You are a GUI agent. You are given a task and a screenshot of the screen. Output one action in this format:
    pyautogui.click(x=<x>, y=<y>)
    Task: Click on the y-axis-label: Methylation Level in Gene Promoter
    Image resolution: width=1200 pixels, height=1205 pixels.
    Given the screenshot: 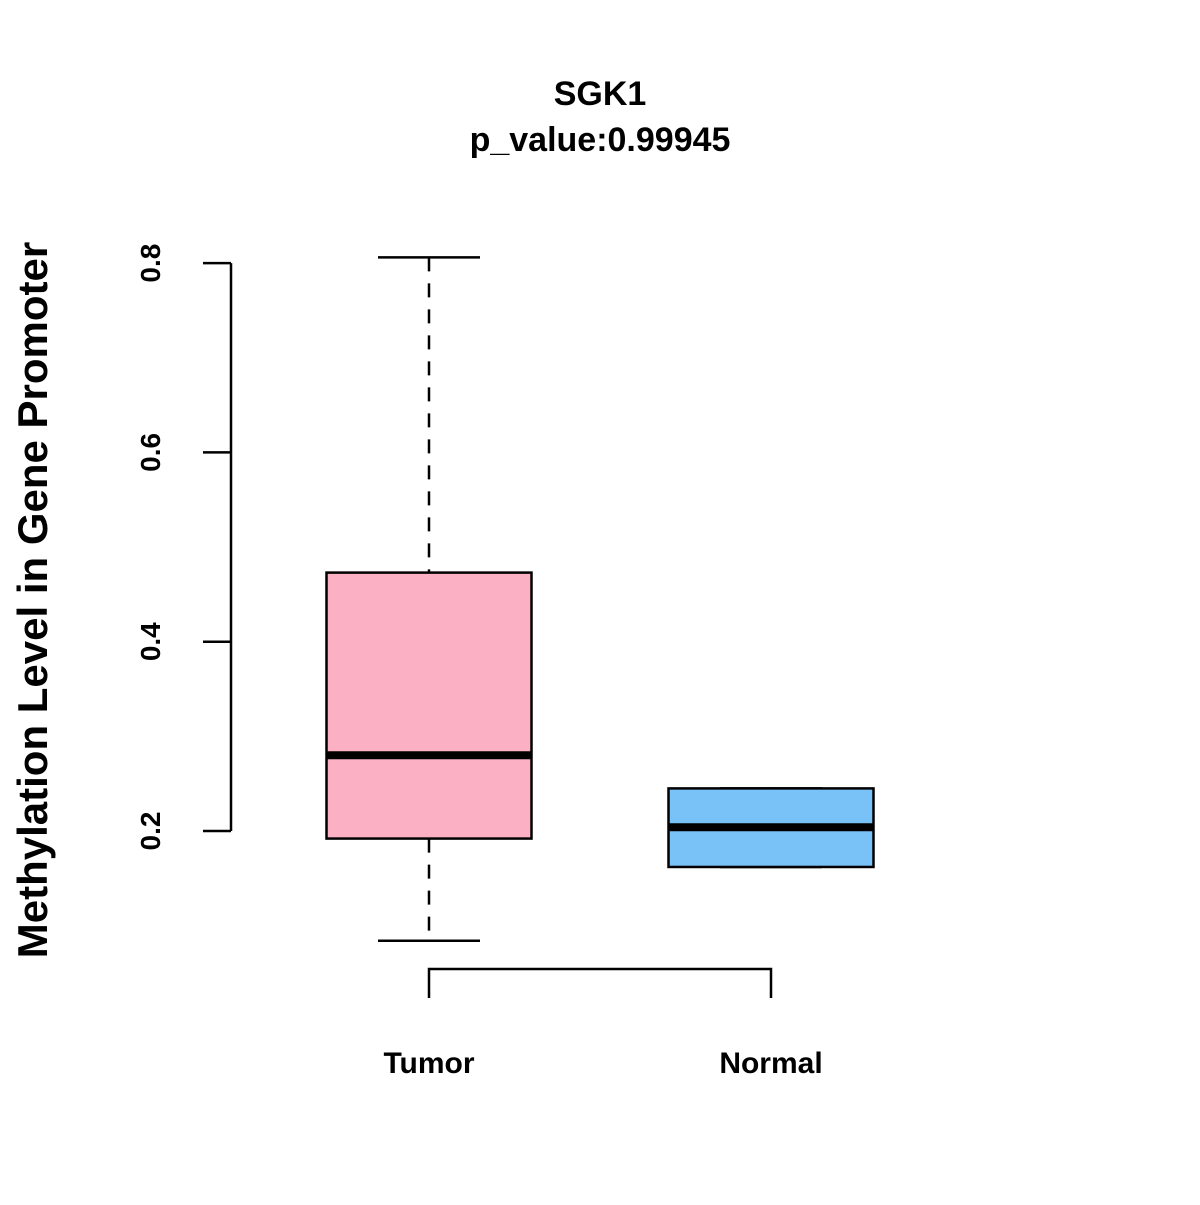 What is the action you would take?
    pyautogui.click(x=32, y=600)
    